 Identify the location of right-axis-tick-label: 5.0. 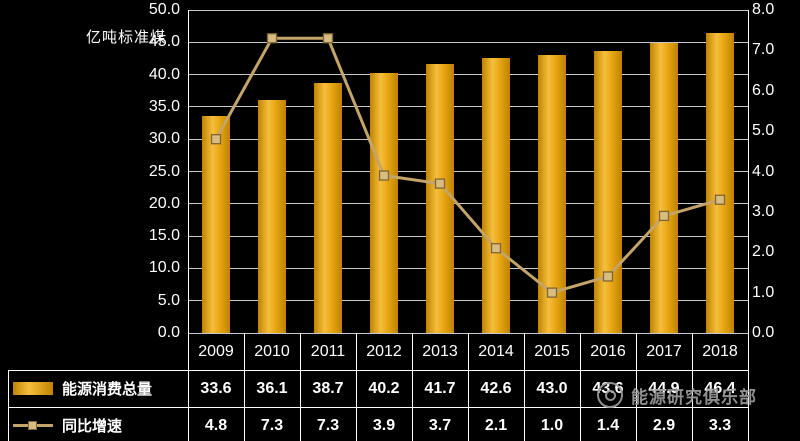
(763, 131).